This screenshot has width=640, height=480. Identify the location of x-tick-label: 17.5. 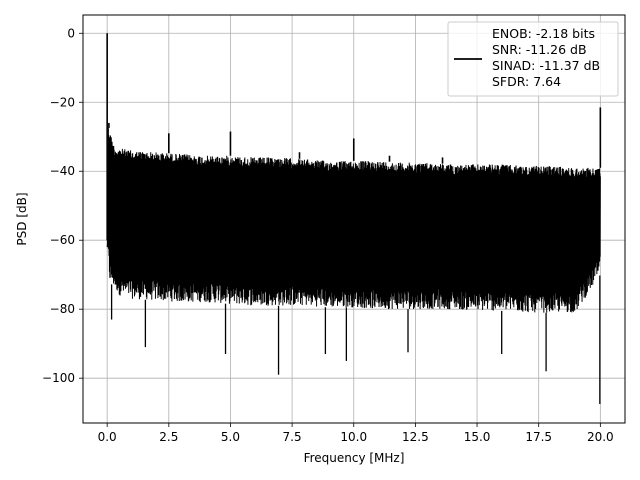
(538, 437).